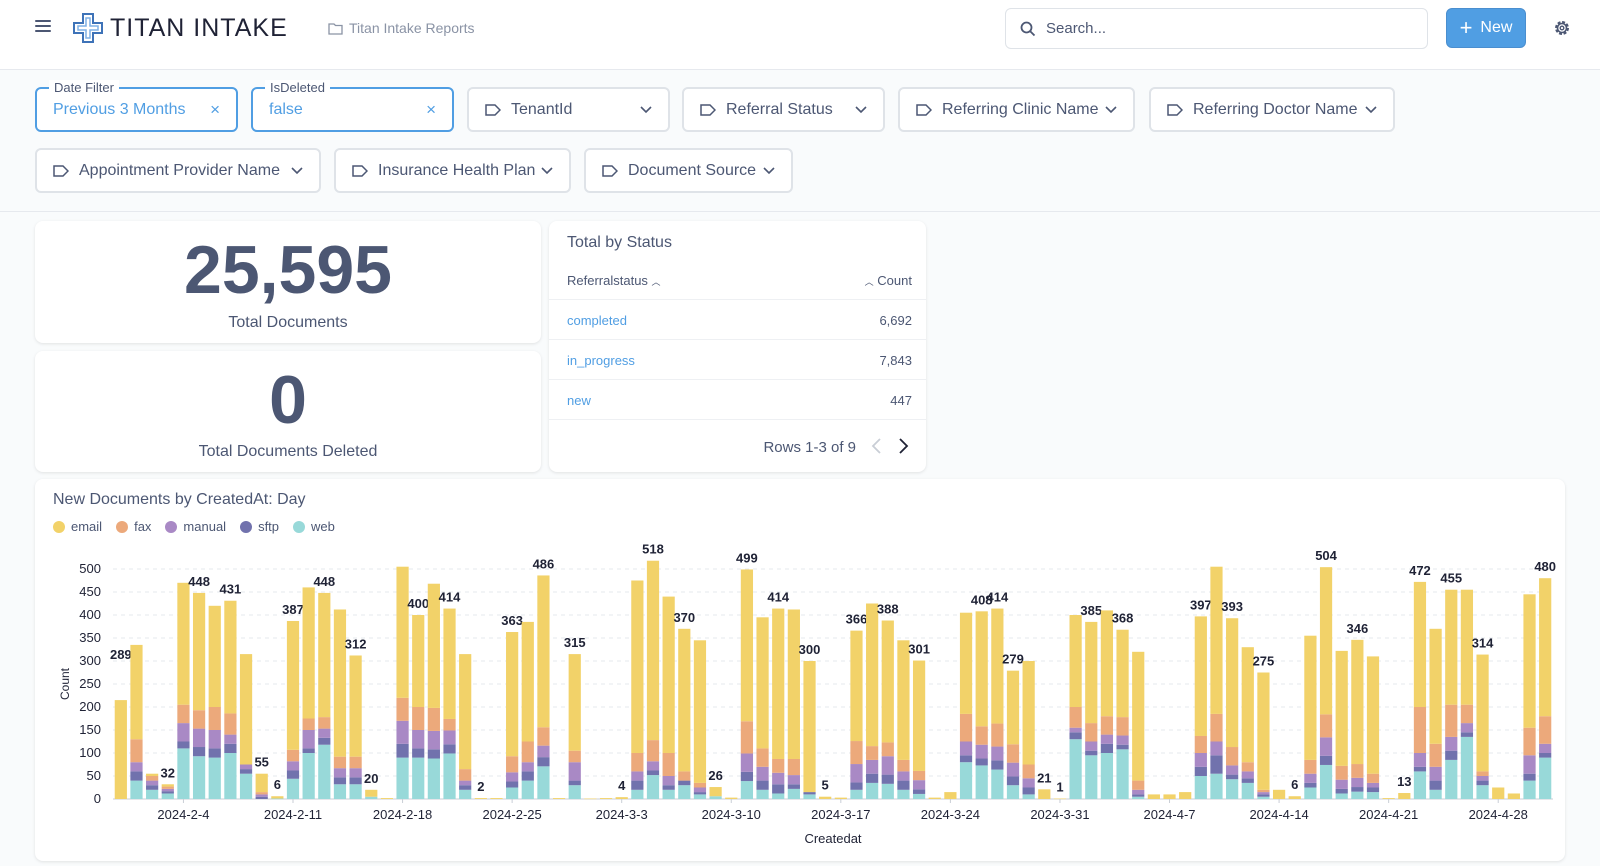  I want to click on legend-dot, so click(171, 526).